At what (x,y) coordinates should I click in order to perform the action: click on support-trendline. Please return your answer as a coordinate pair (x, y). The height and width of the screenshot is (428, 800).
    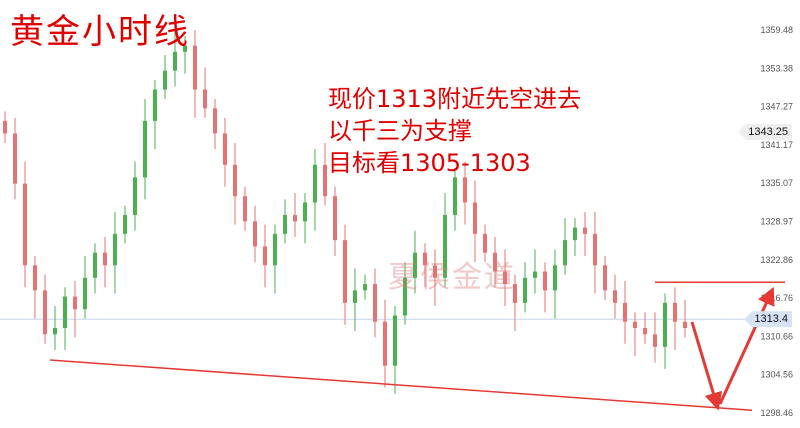
    Looking at the image, I should click on (401, 385).